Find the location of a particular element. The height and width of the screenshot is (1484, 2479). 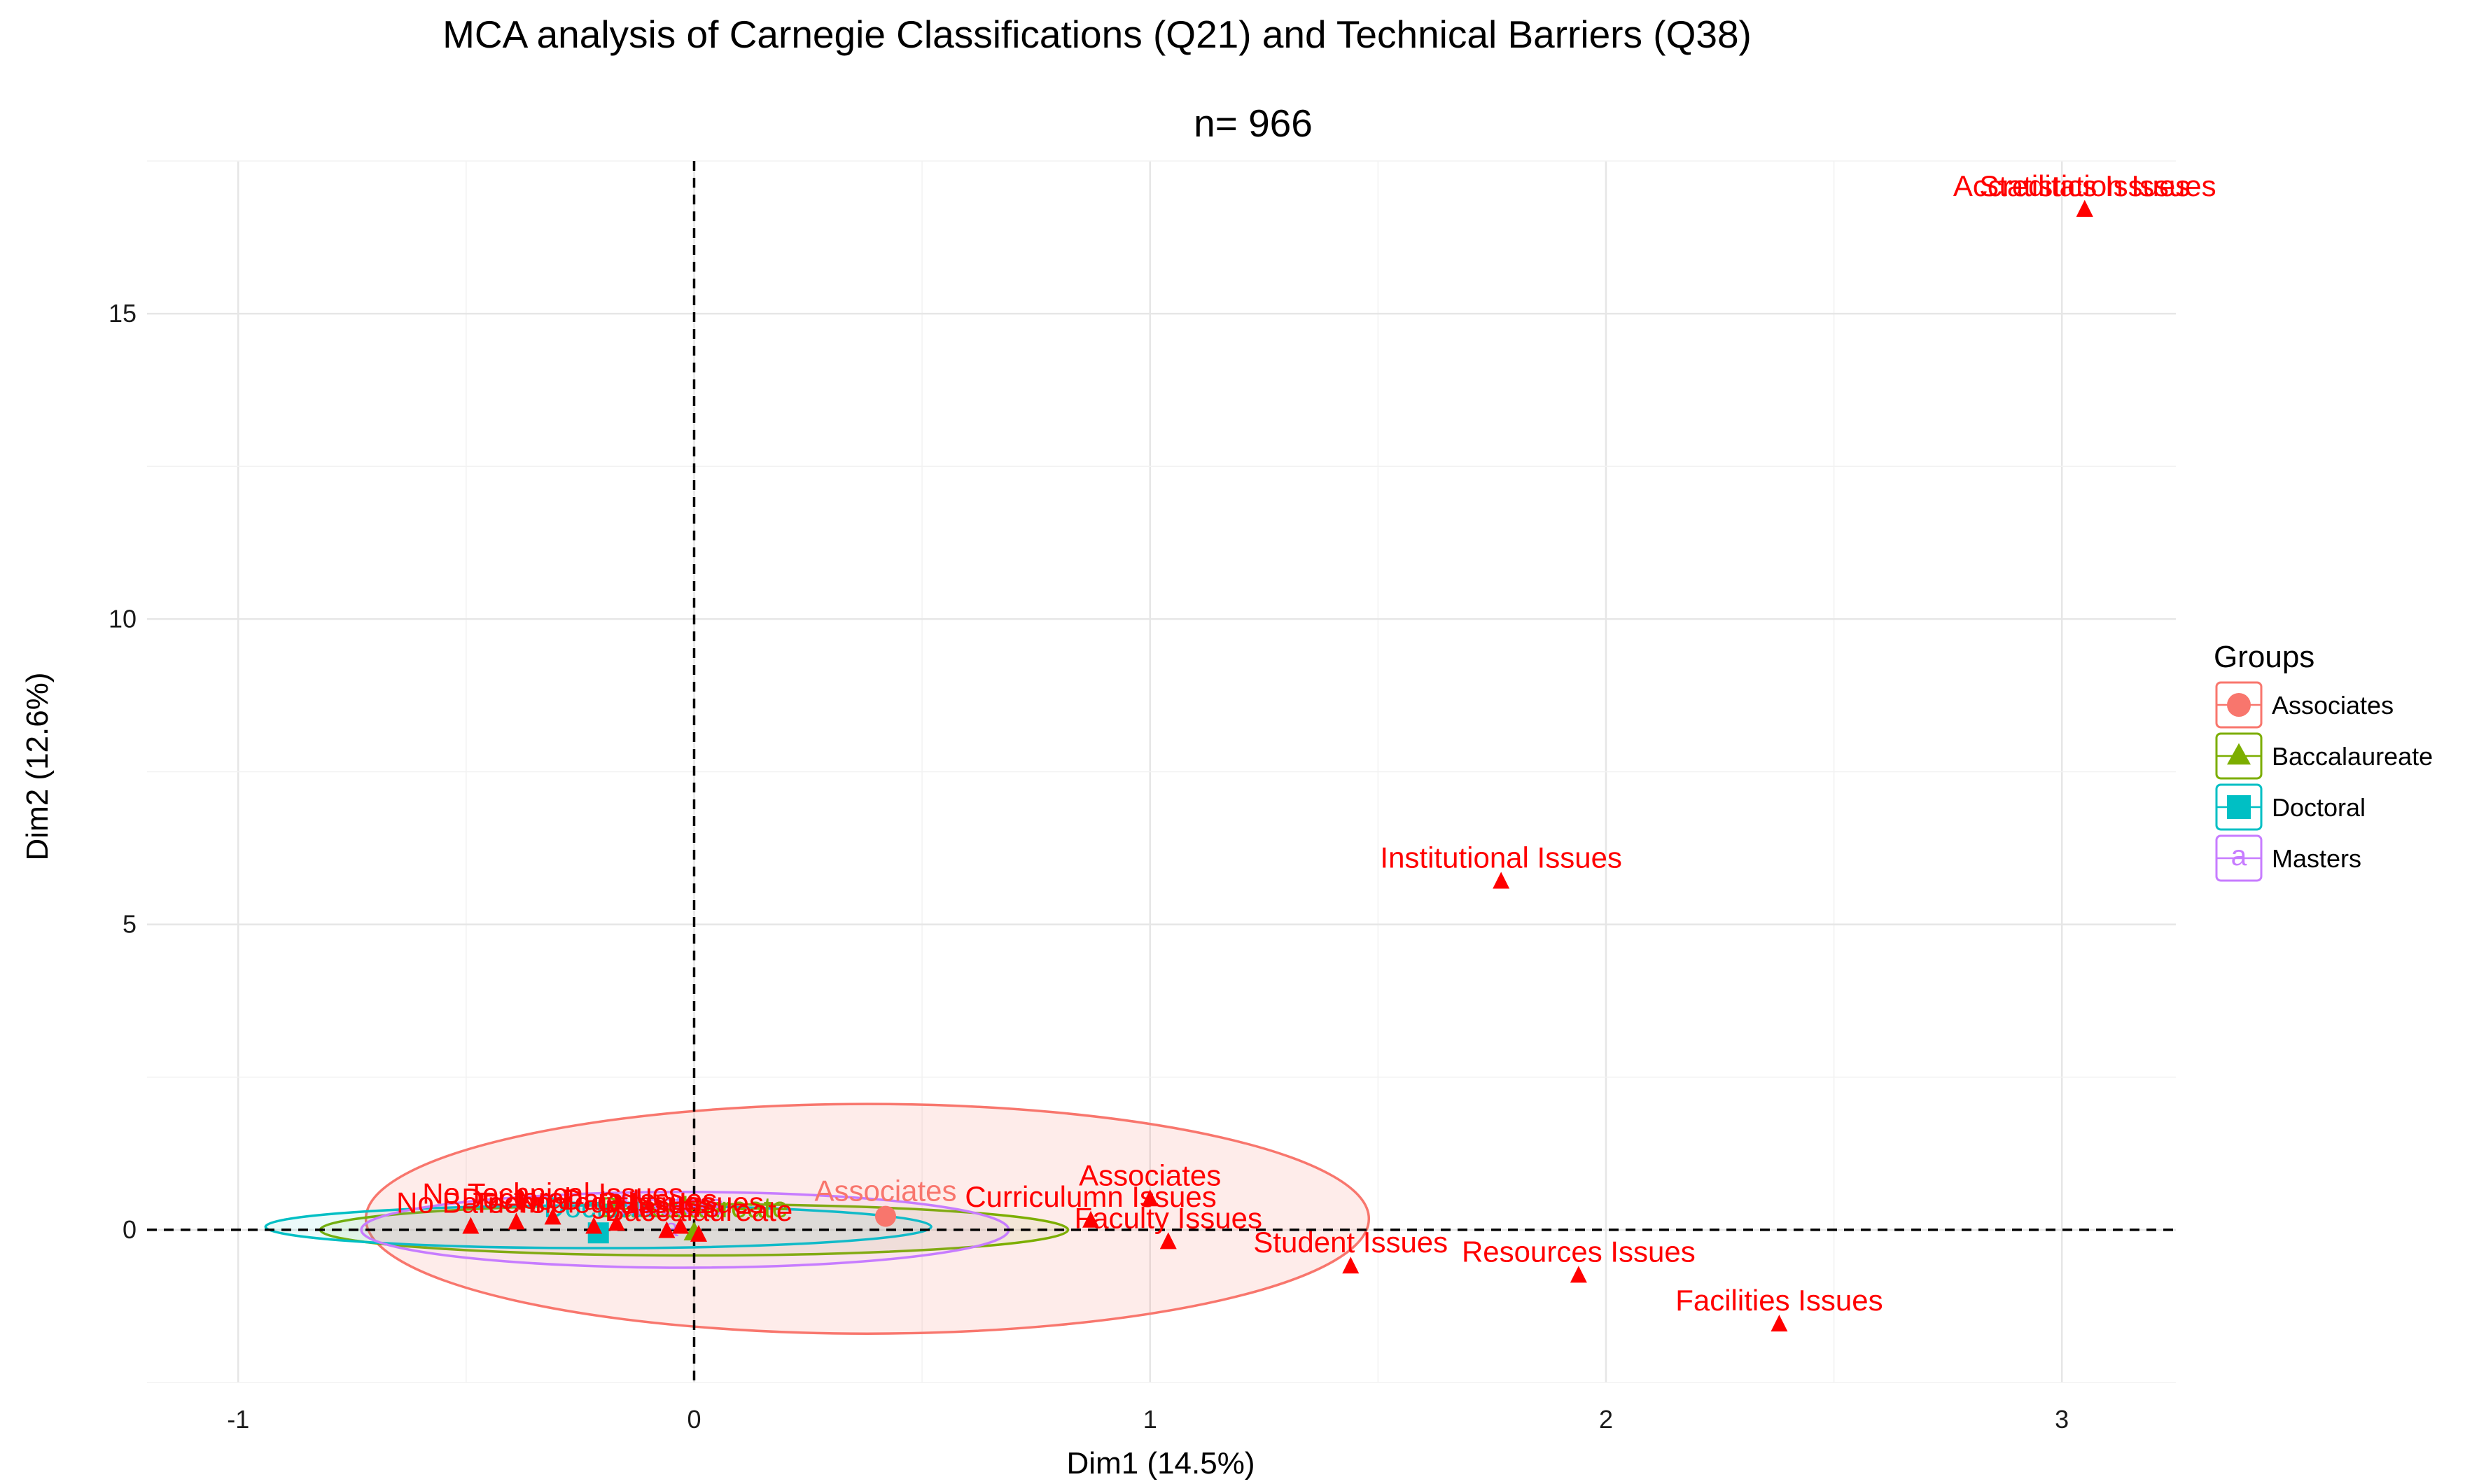

y-tick-label: 0 is located at coordinates (130, 1229).